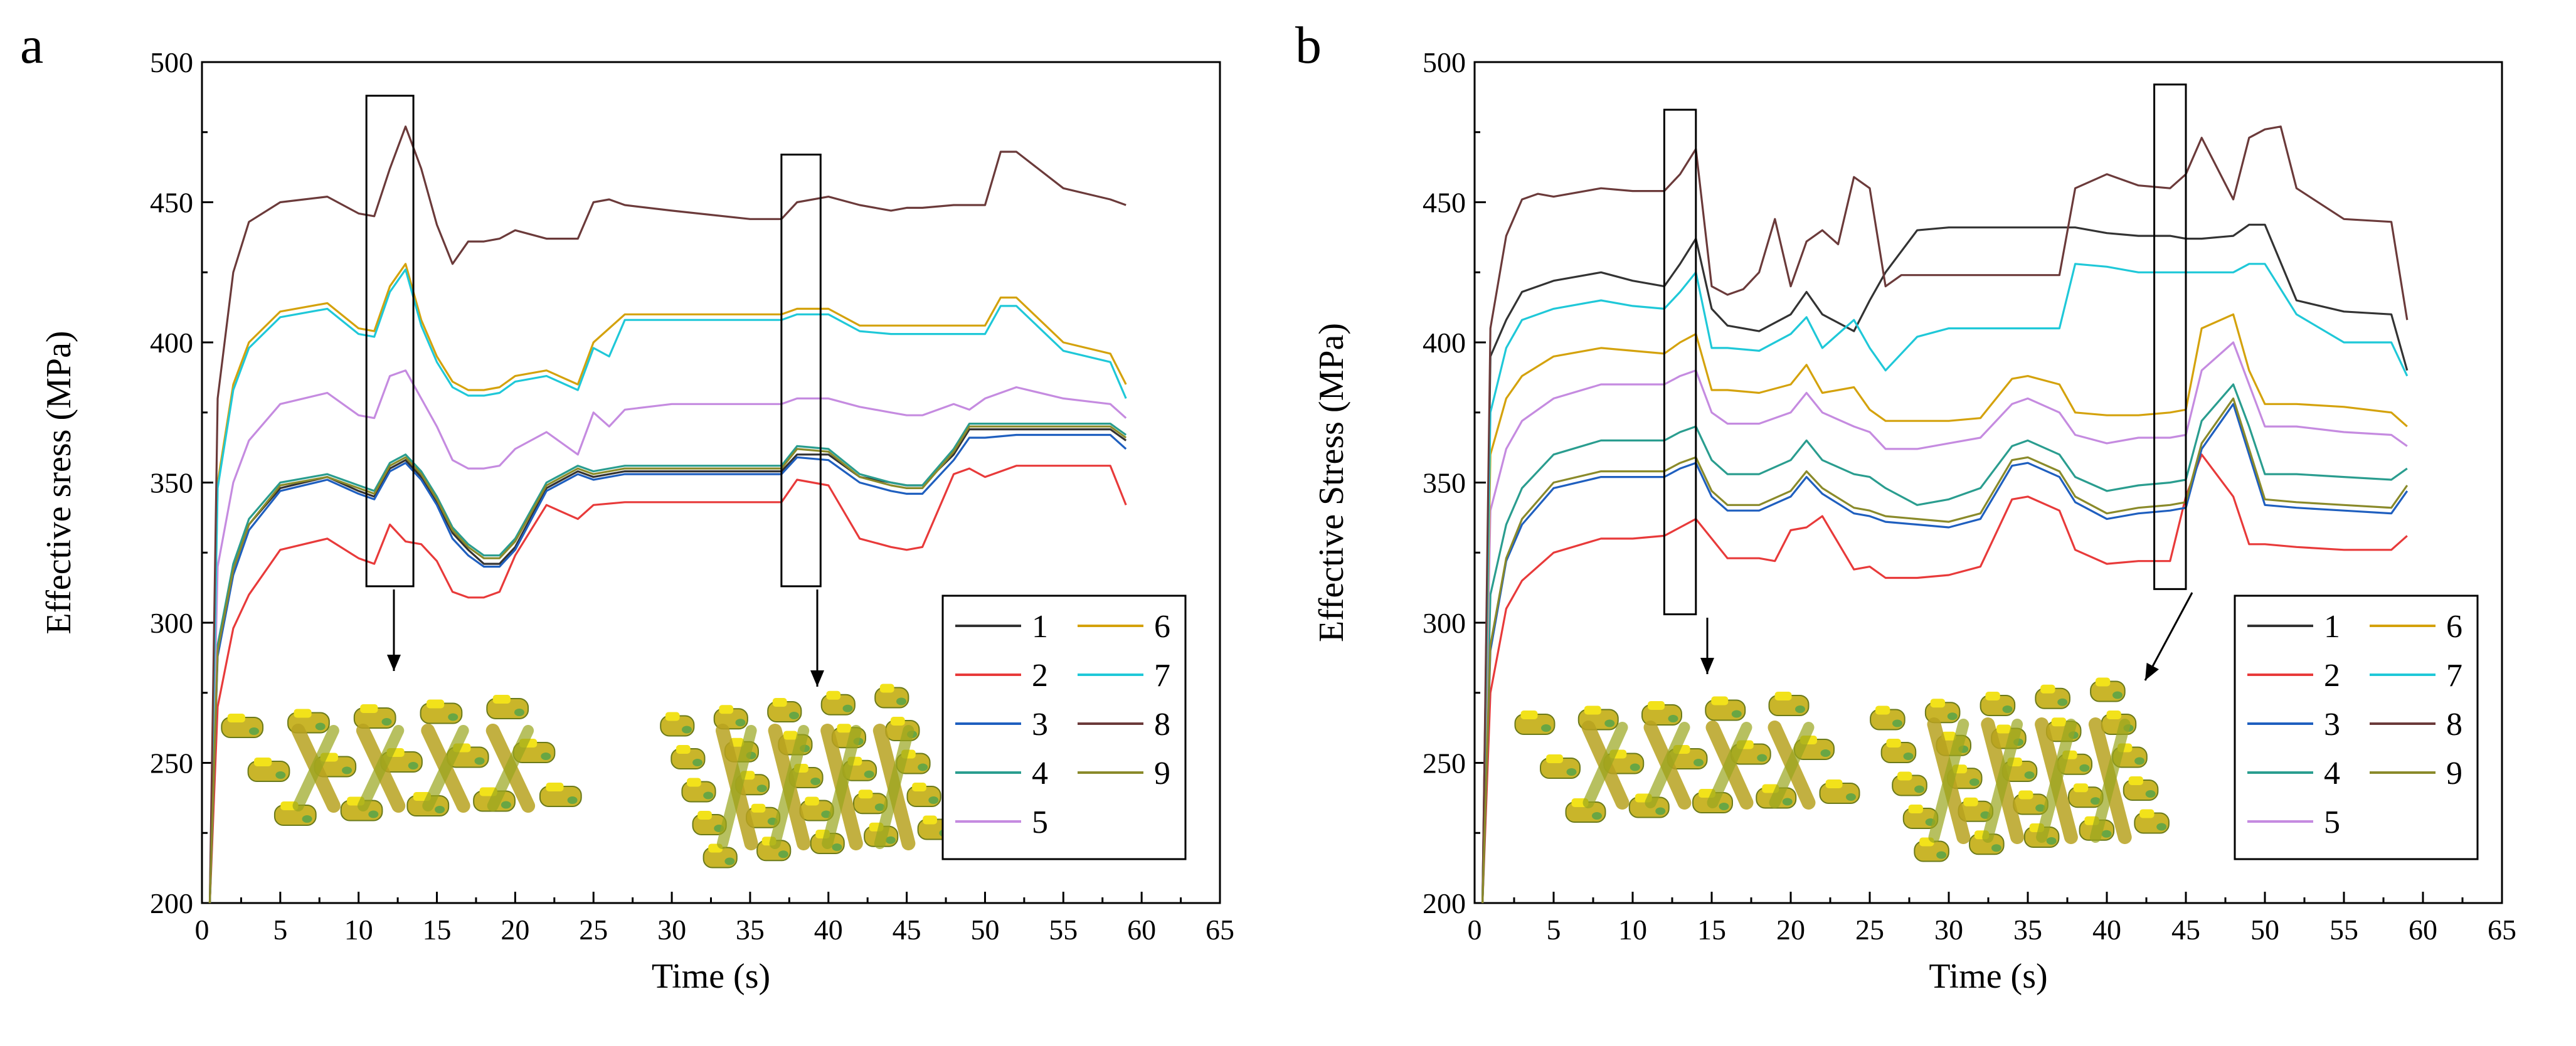 Image resolution: width=2576 pixels, height=1046 pixels. I want to click on x-tick-label: 35, so click(750, 930).